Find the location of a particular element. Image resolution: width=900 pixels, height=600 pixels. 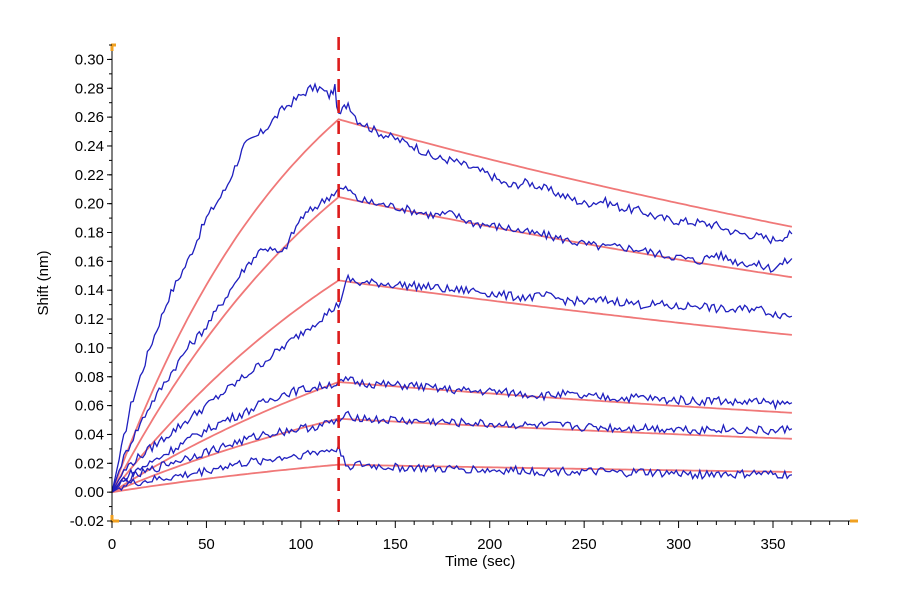

x-tick-label: 200 is located at coordinates (489, 544).